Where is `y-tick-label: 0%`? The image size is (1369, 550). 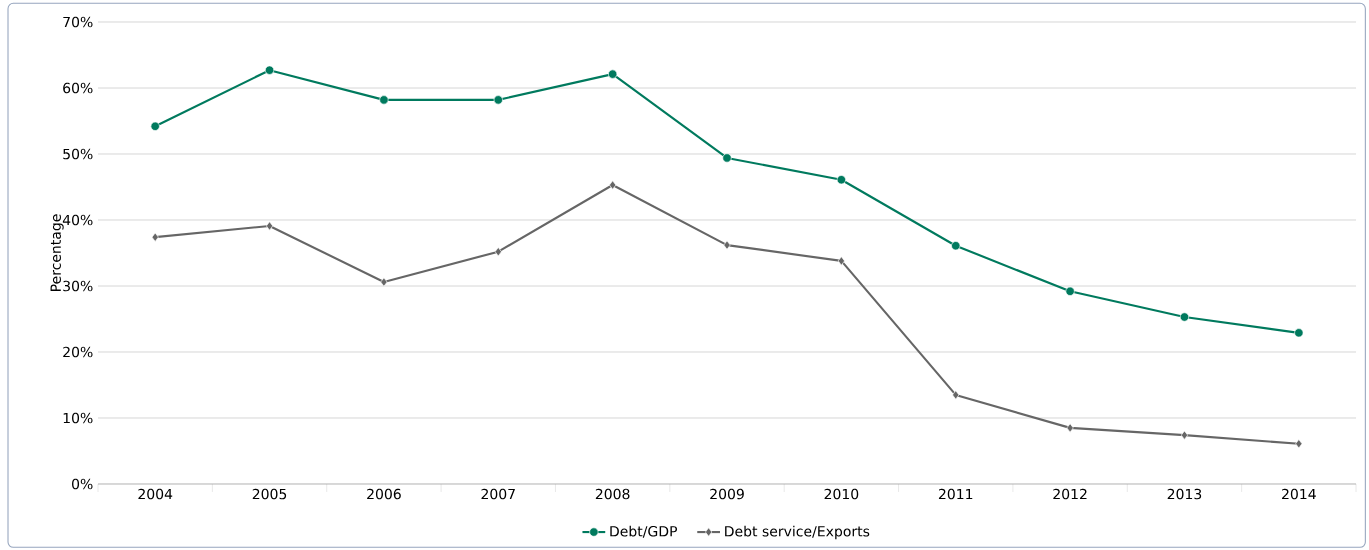 y-tick-label: 0% is located at coordinates (82, 484).